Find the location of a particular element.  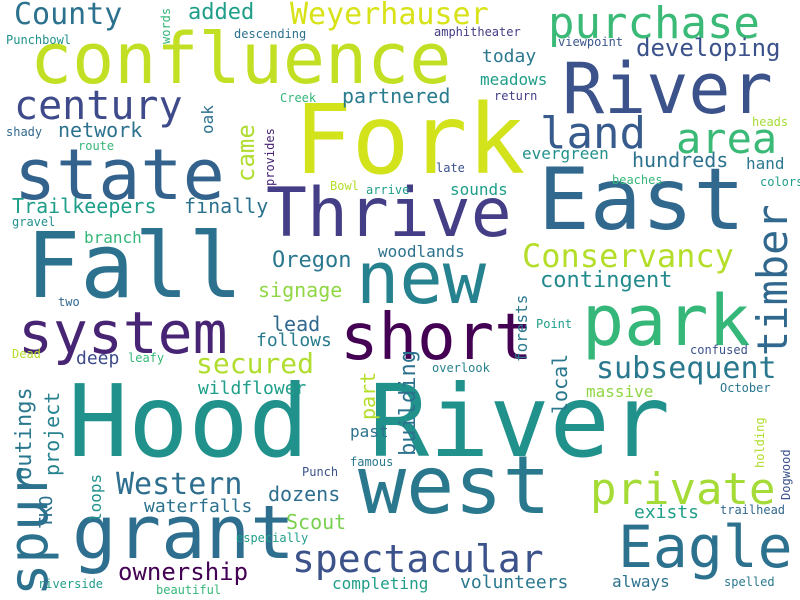

word-state: state is located at coordinates (119, 175).